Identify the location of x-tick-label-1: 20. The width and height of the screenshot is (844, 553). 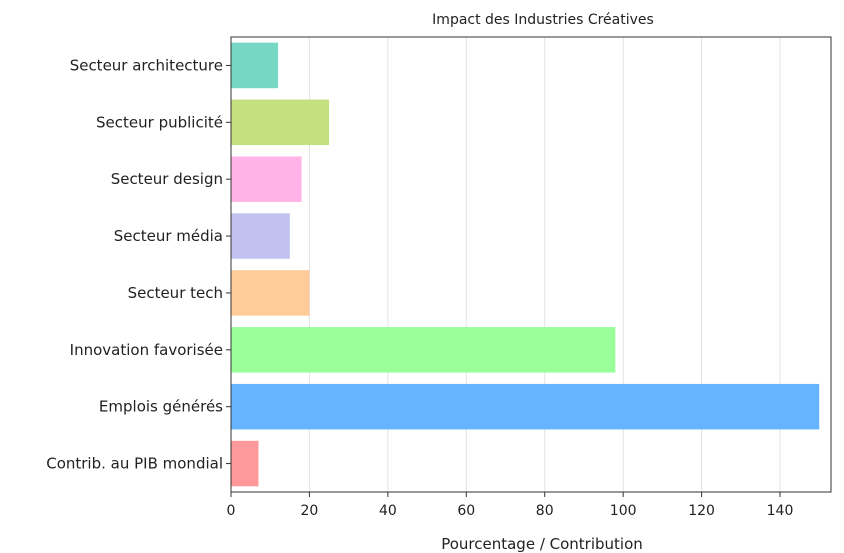
(310, 511).